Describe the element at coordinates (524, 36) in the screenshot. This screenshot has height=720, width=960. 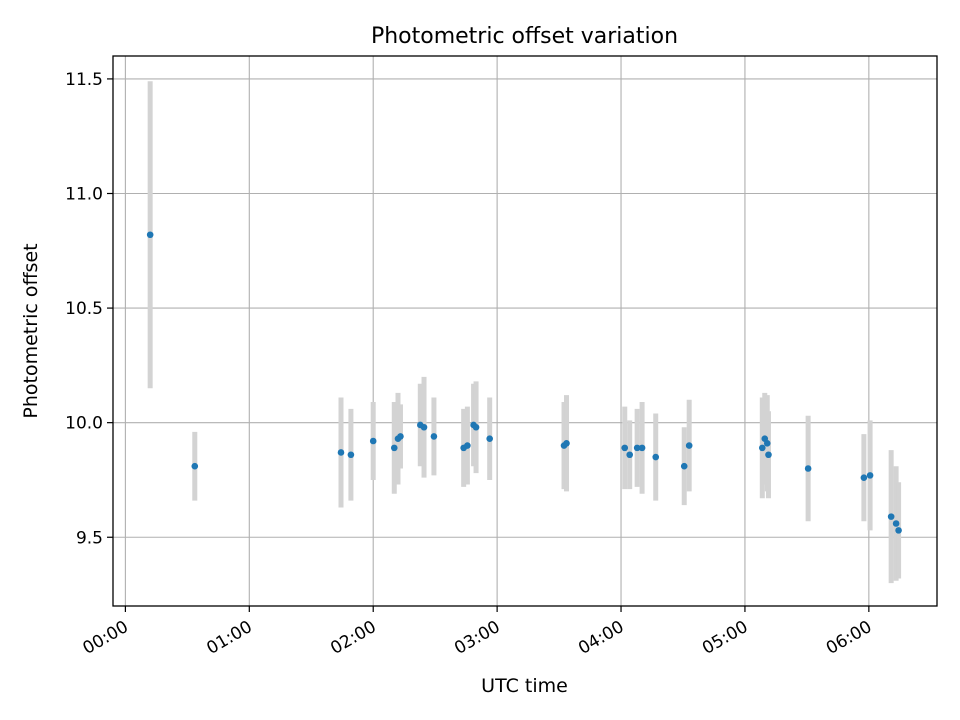
I see `chart-title: Photometric offset variation` at that location.